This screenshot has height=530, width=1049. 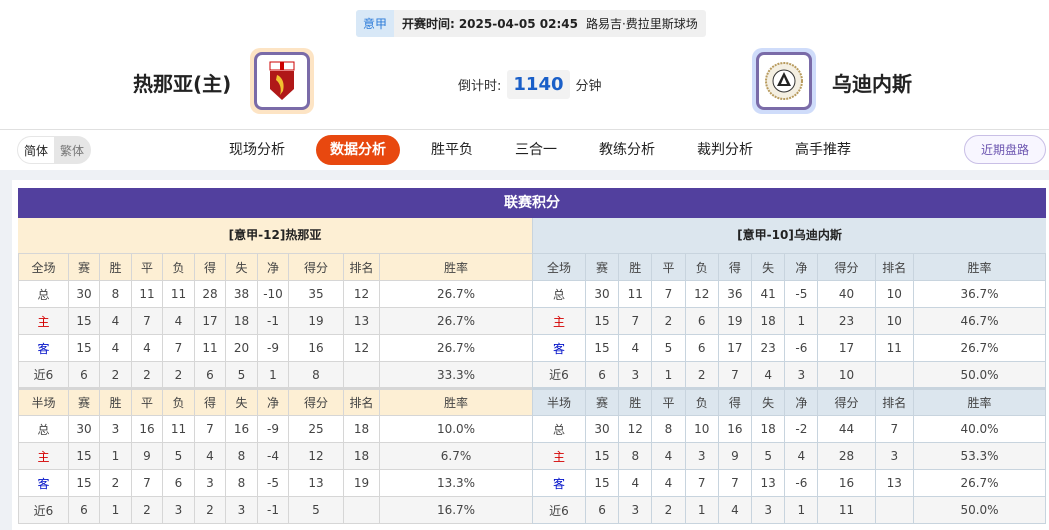 I want to click on tab-0: 现场分析, so click(x=257, y=150).